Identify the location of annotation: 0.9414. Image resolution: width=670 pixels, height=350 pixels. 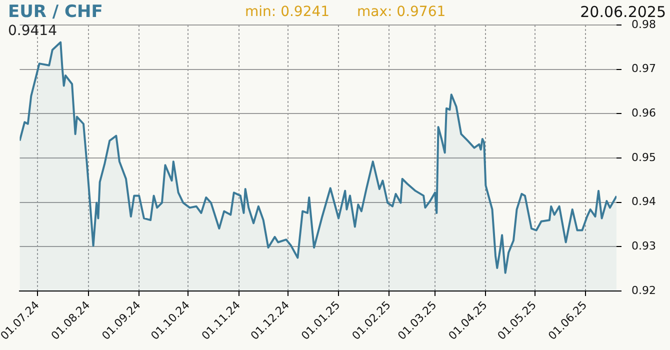
(32, 31).